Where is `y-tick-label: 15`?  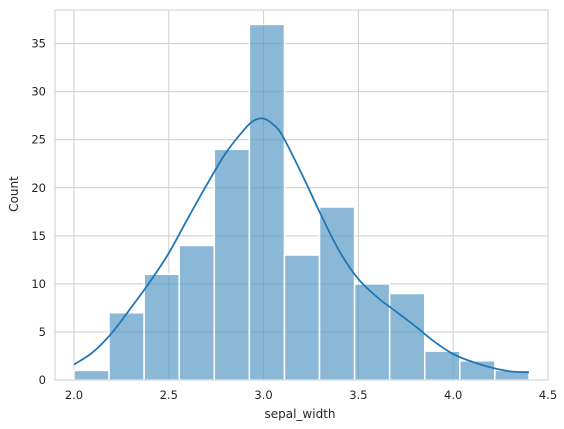 y-tick-label: 15 is located at coordinates (38, 236).